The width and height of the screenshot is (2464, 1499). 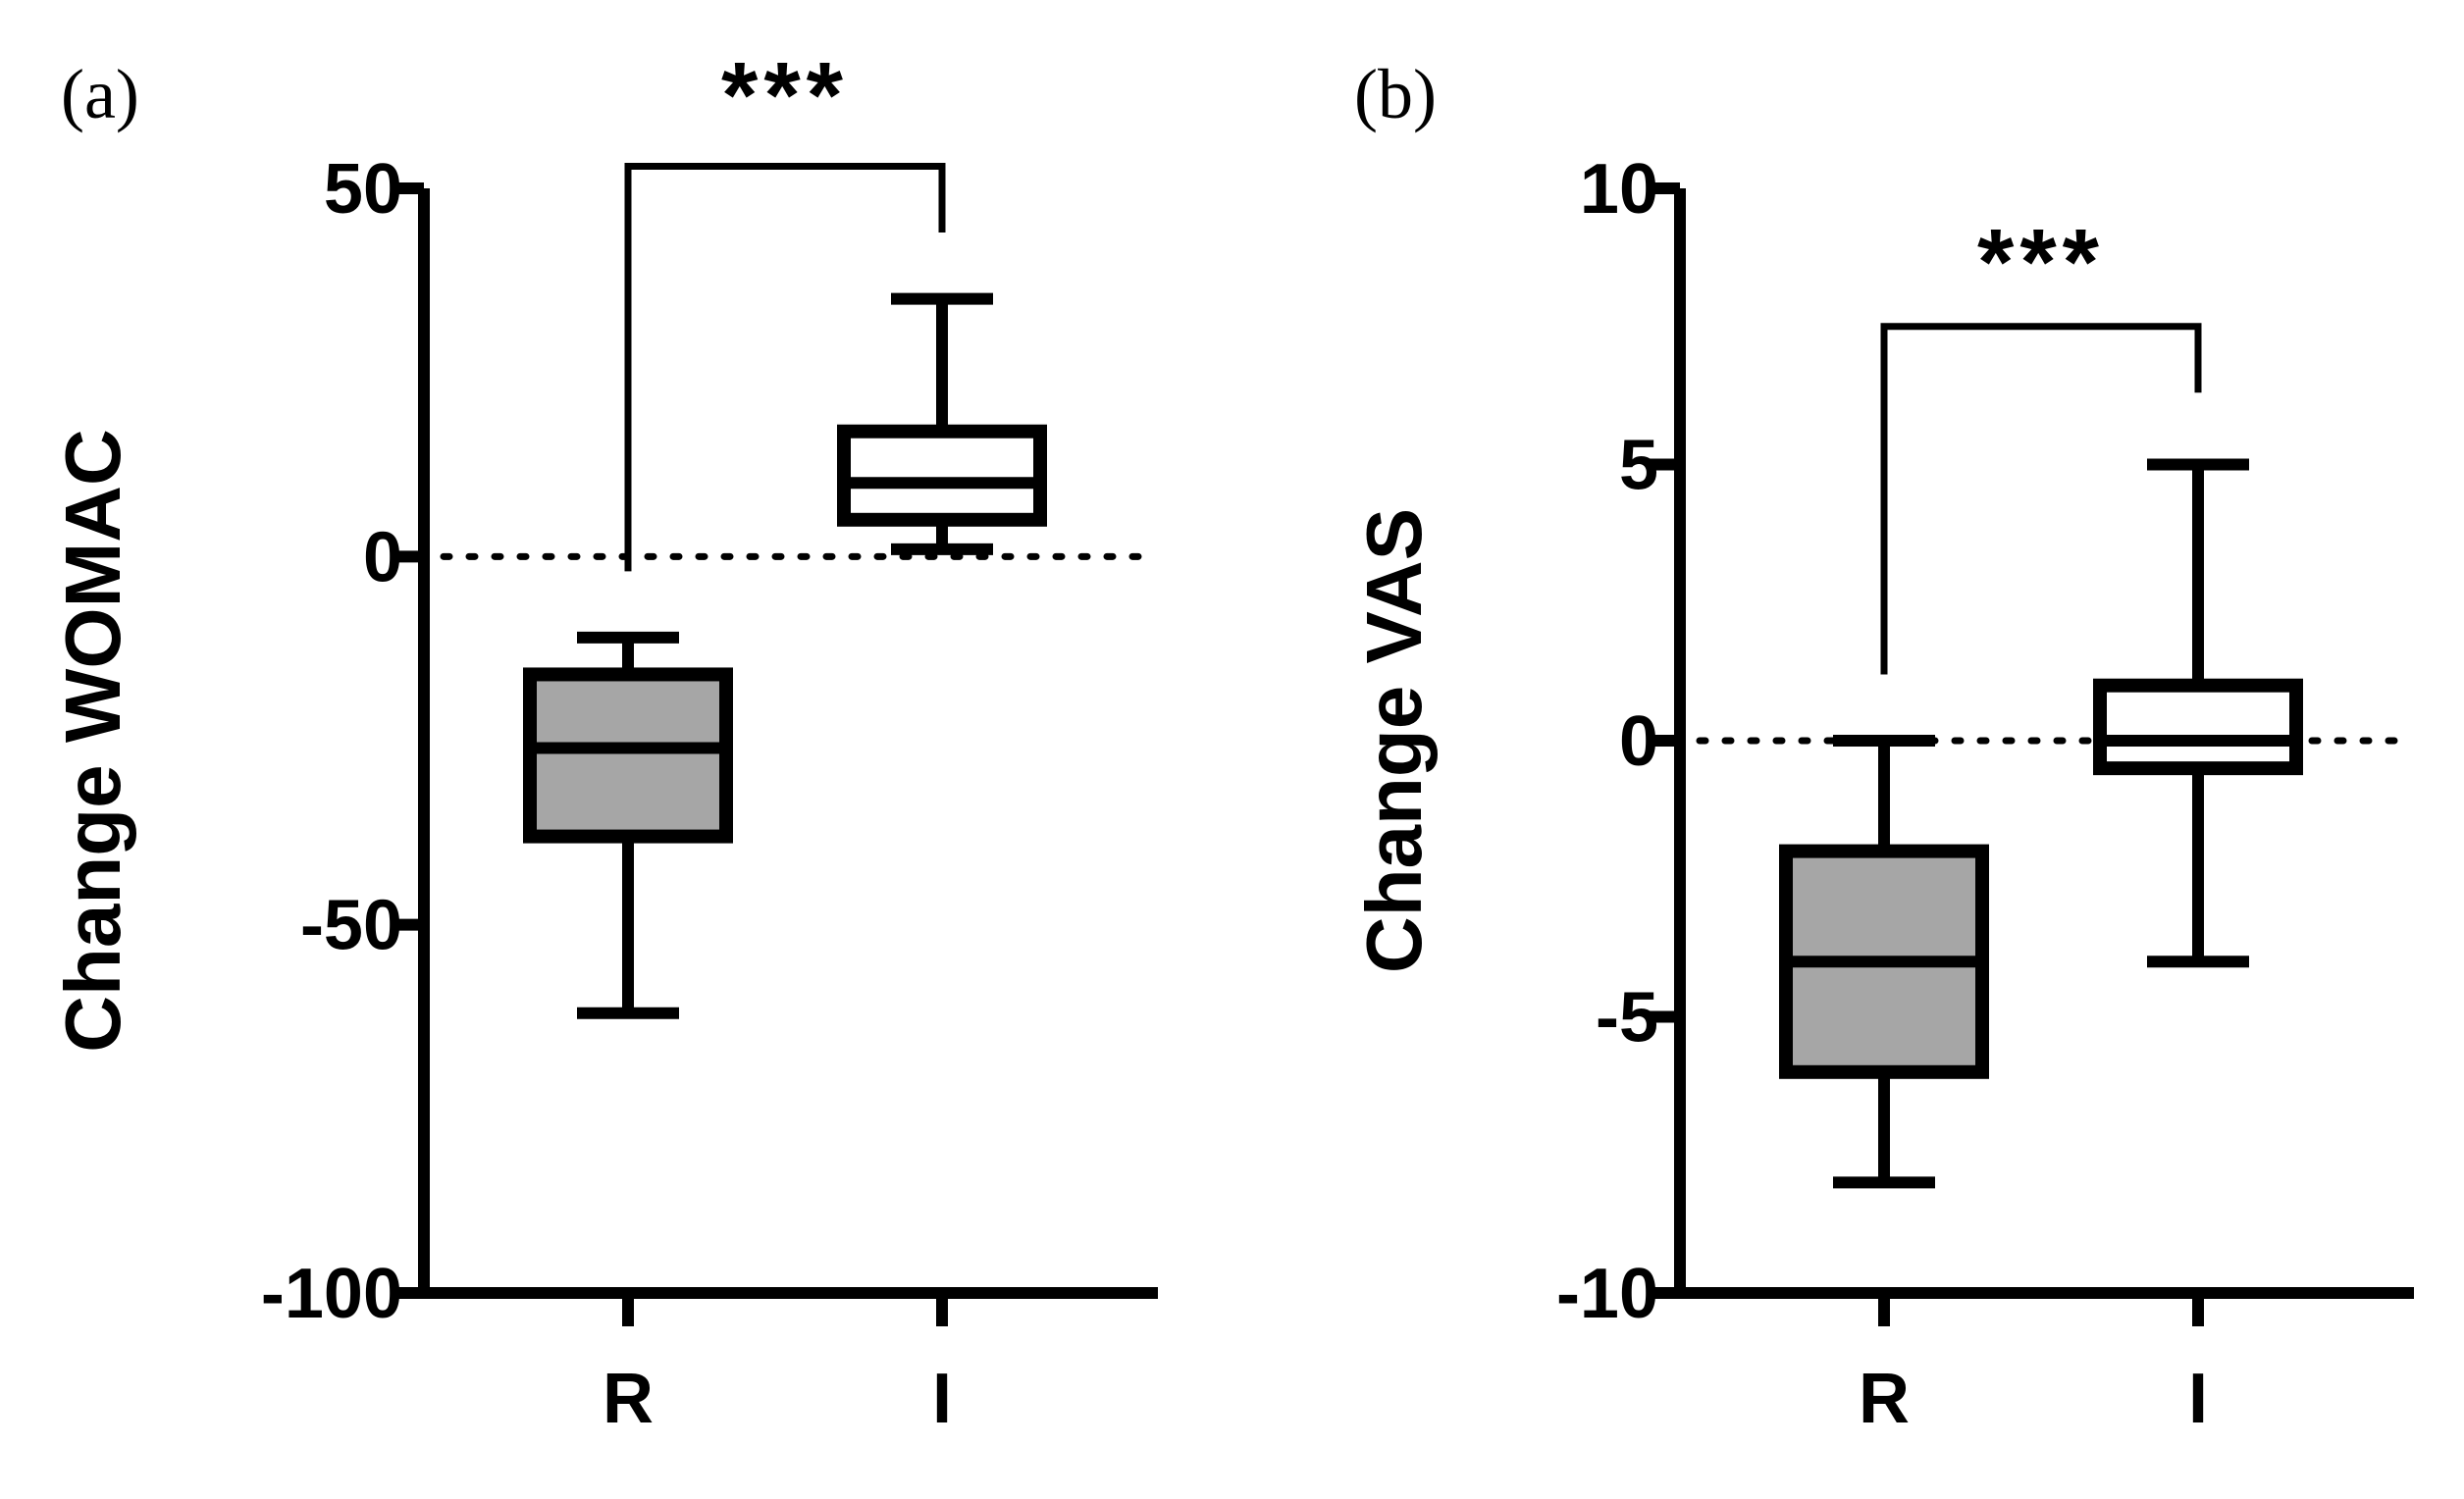 I want to click on y-axis-title: Change WOMAC, so click(x=92, y=741).